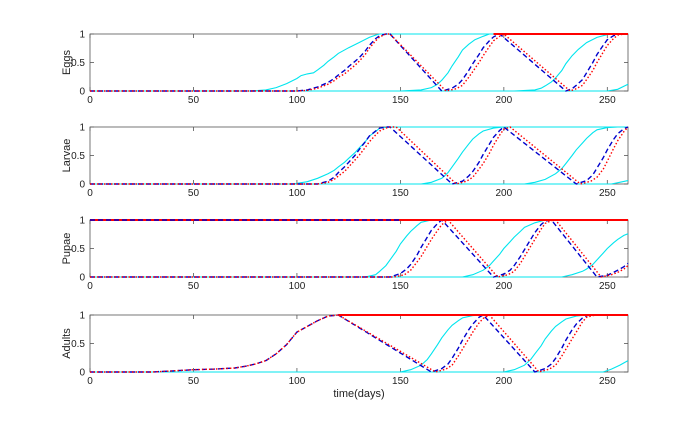  What do you see at coordinates (67, 343) in the screenshot?
I see `y-axis-label: Adults` at bounding box center [67, 343].